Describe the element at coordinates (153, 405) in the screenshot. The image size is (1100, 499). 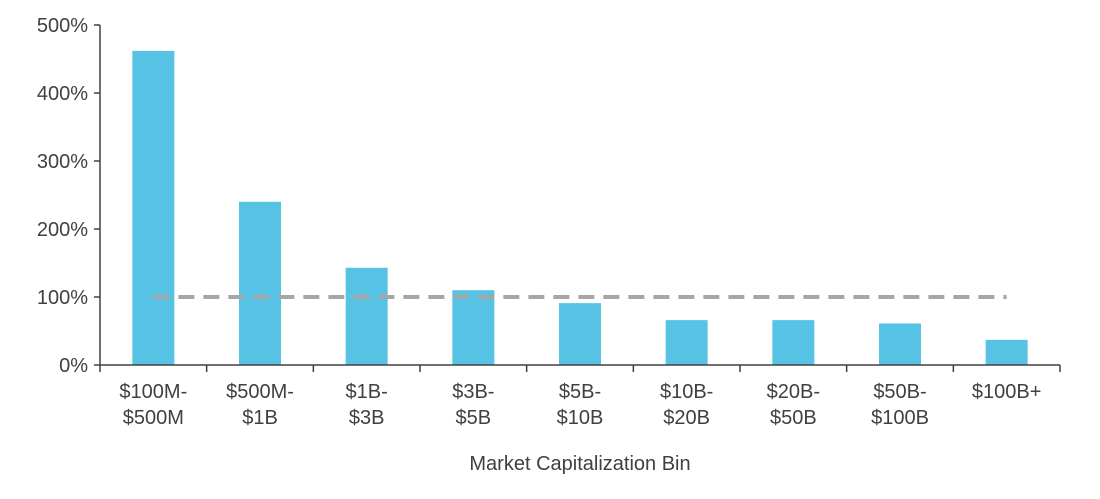
I see `x-tick-label: $100M-$500M` at that location.